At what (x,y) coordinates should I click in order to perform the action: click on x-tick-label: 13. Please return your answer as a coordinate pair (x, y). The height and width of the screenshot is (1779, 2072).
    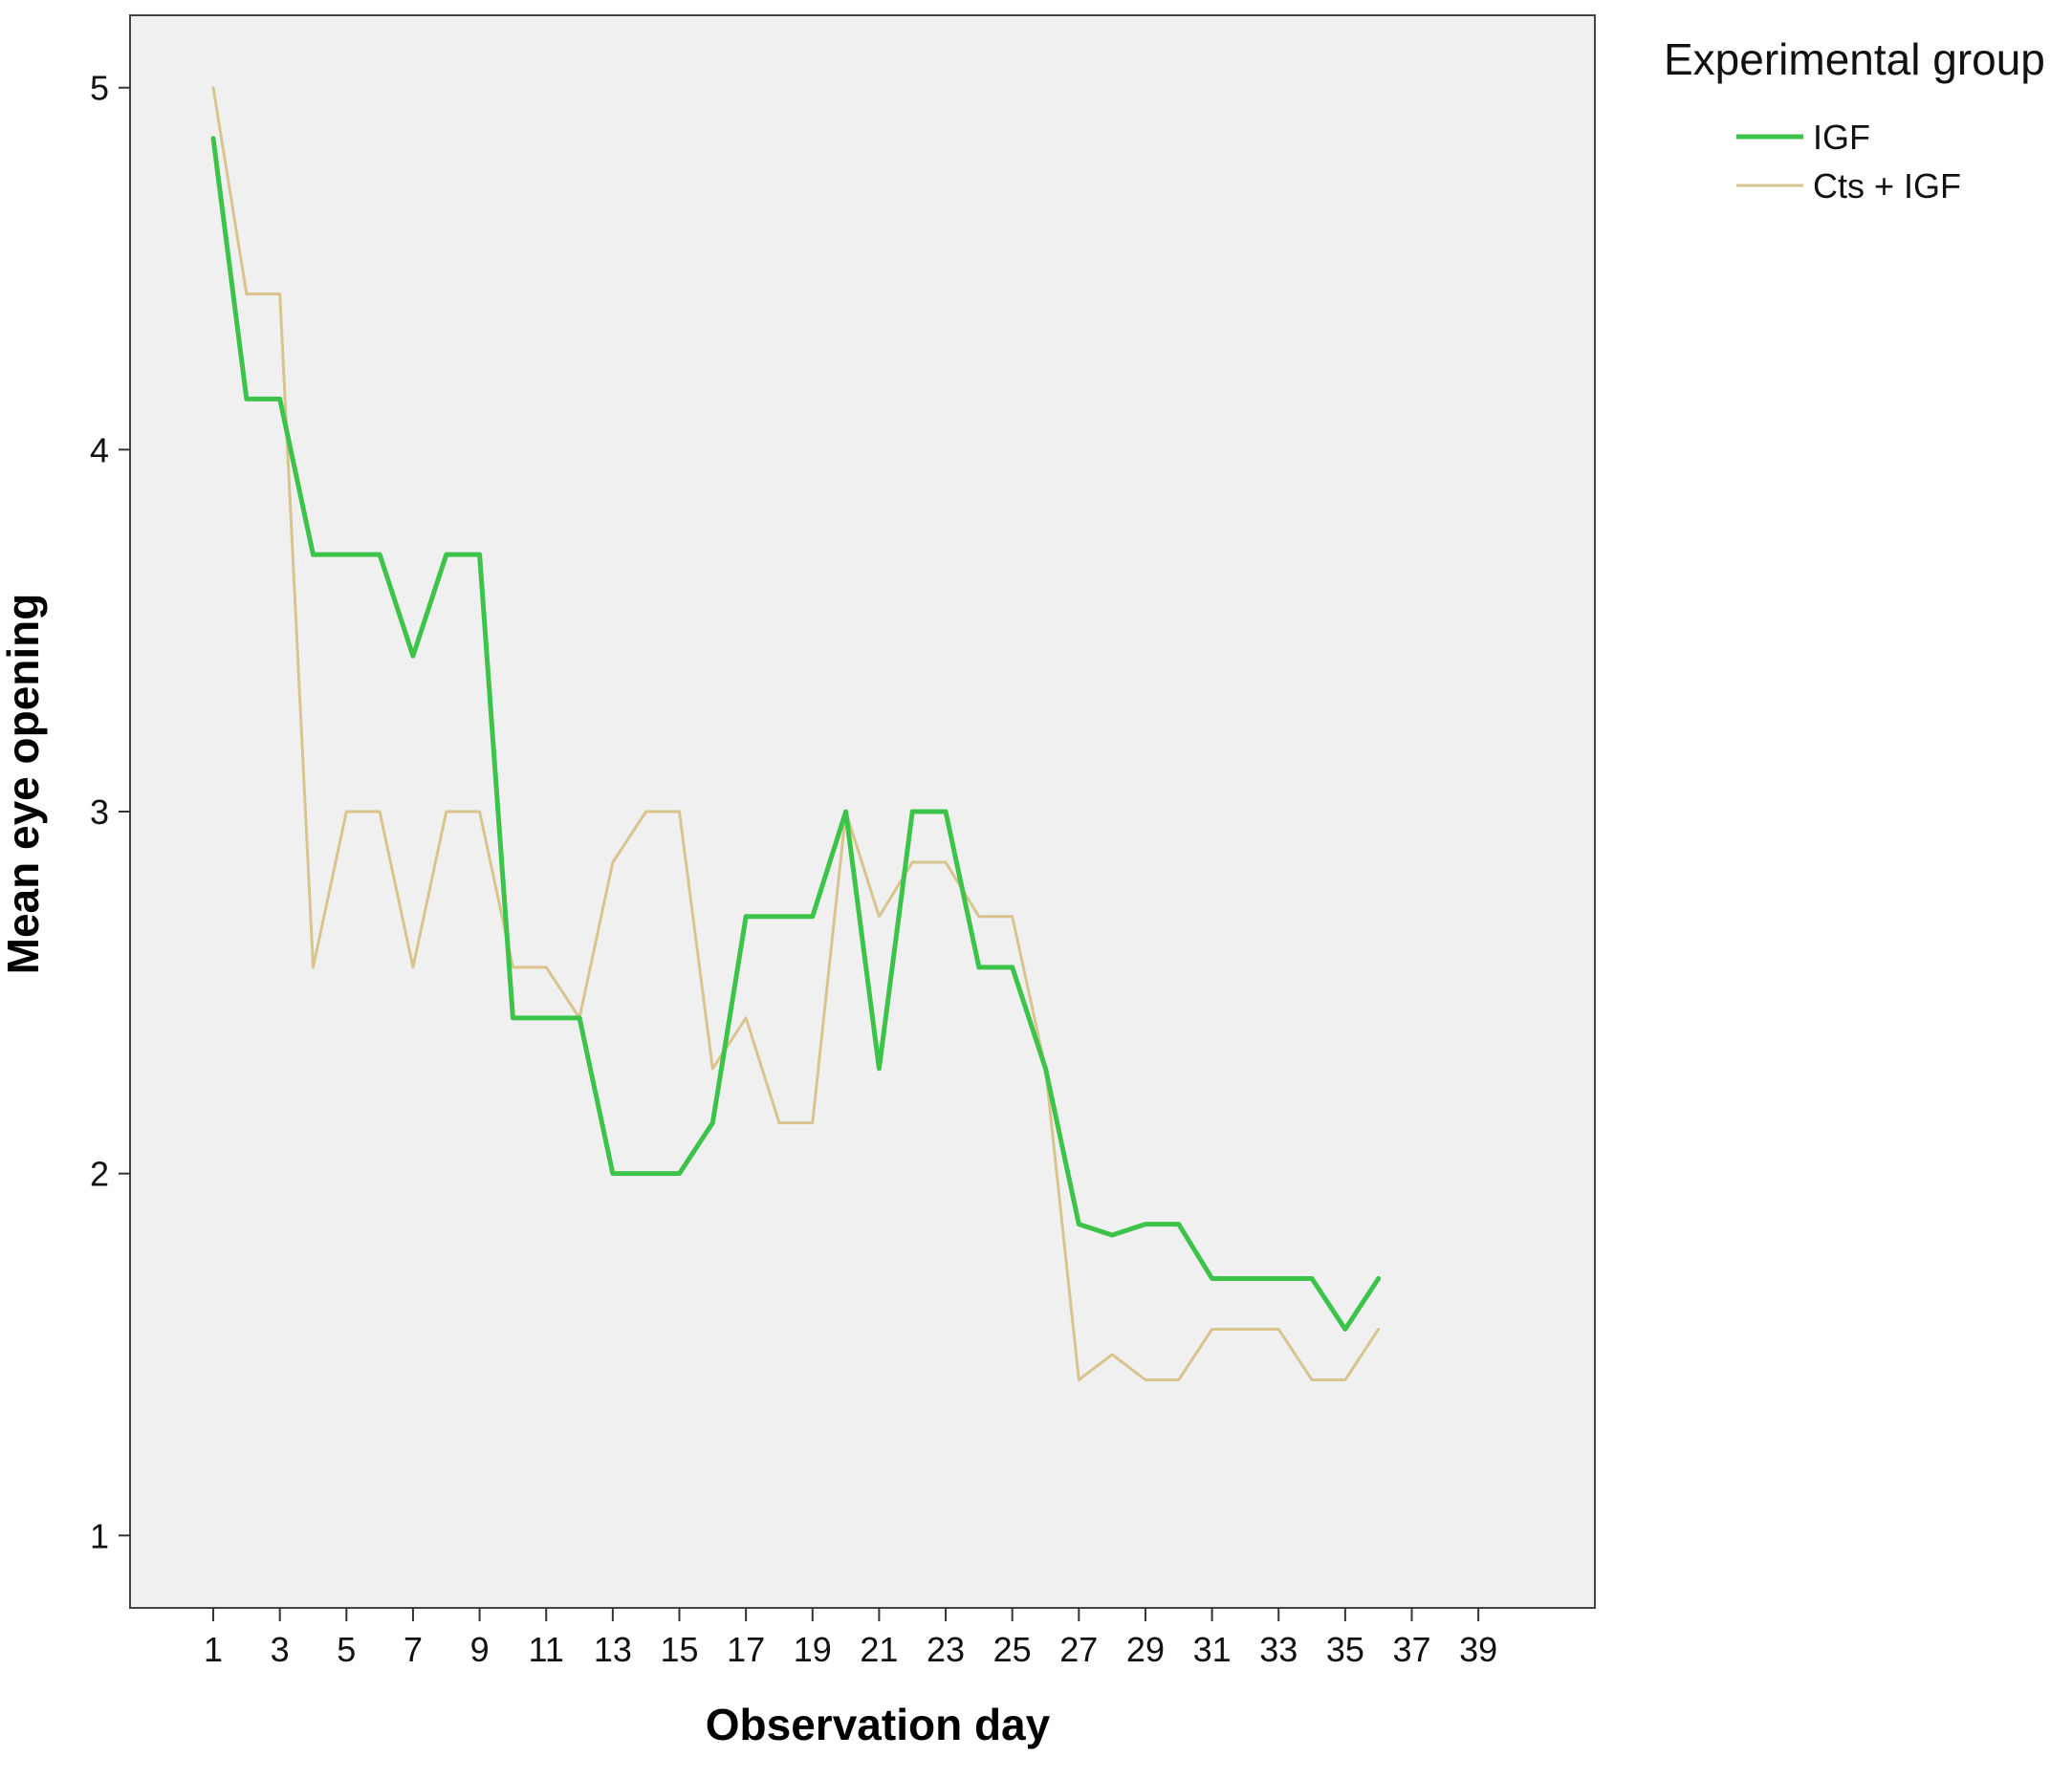
    Looking at the image, I should click on (613, 1650).